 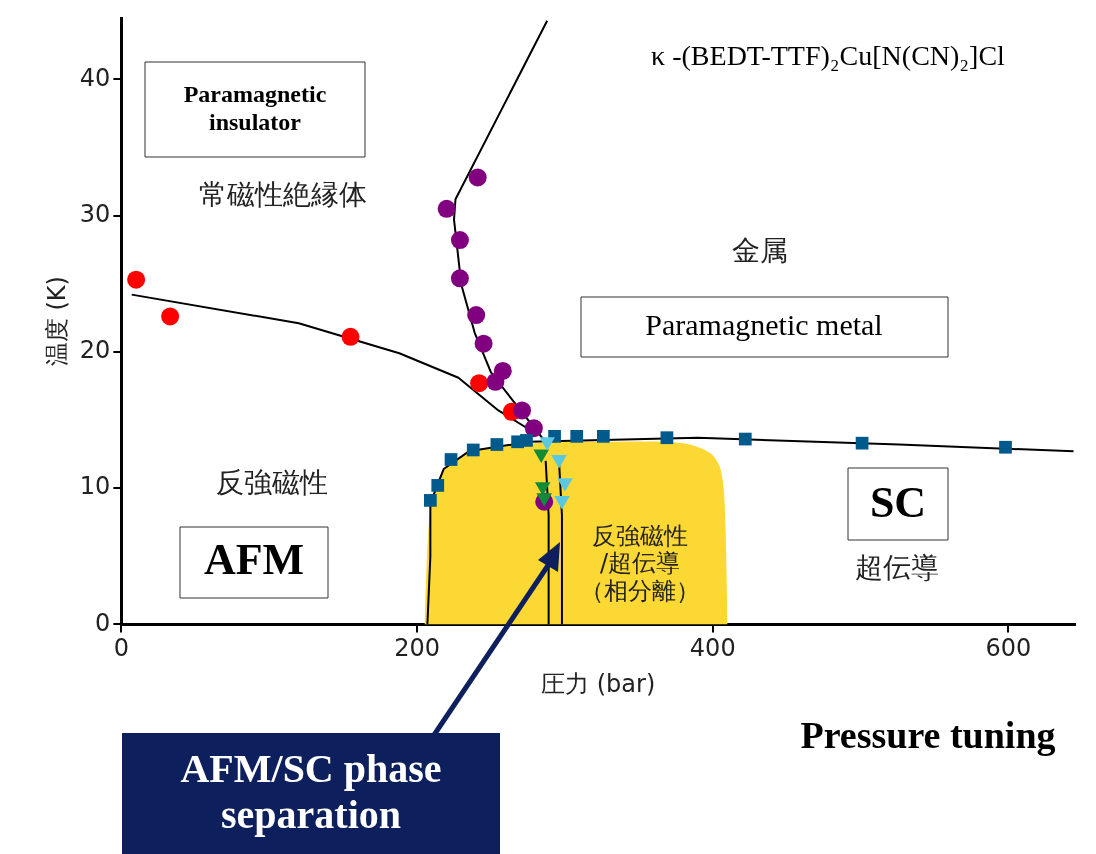 I want to click on y-tick-label: 40, so click(x=95, y=77).